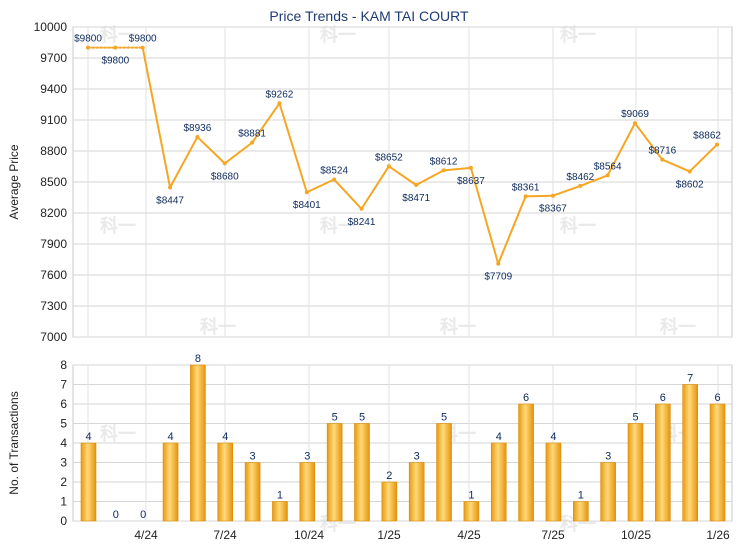 This screenshot has height=550, width=740. Describe the element at coordinates (63, 385) in the screenshot. I see `transactions-tick-label: 7` at that location.